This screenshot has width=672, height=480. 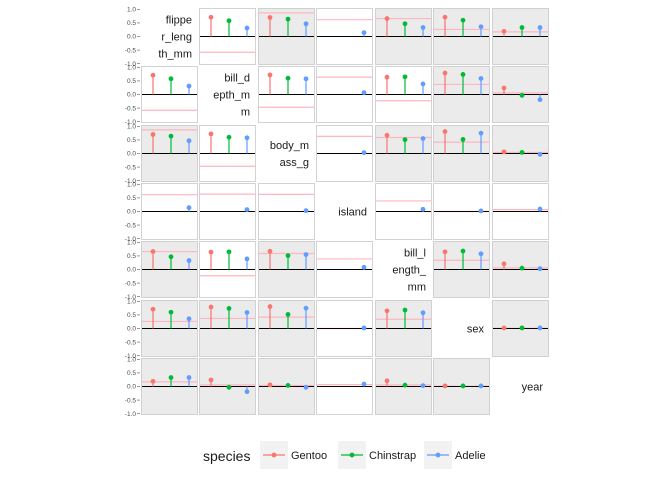 I want to click on panel-r6-c3, so click(x=344, y=386).